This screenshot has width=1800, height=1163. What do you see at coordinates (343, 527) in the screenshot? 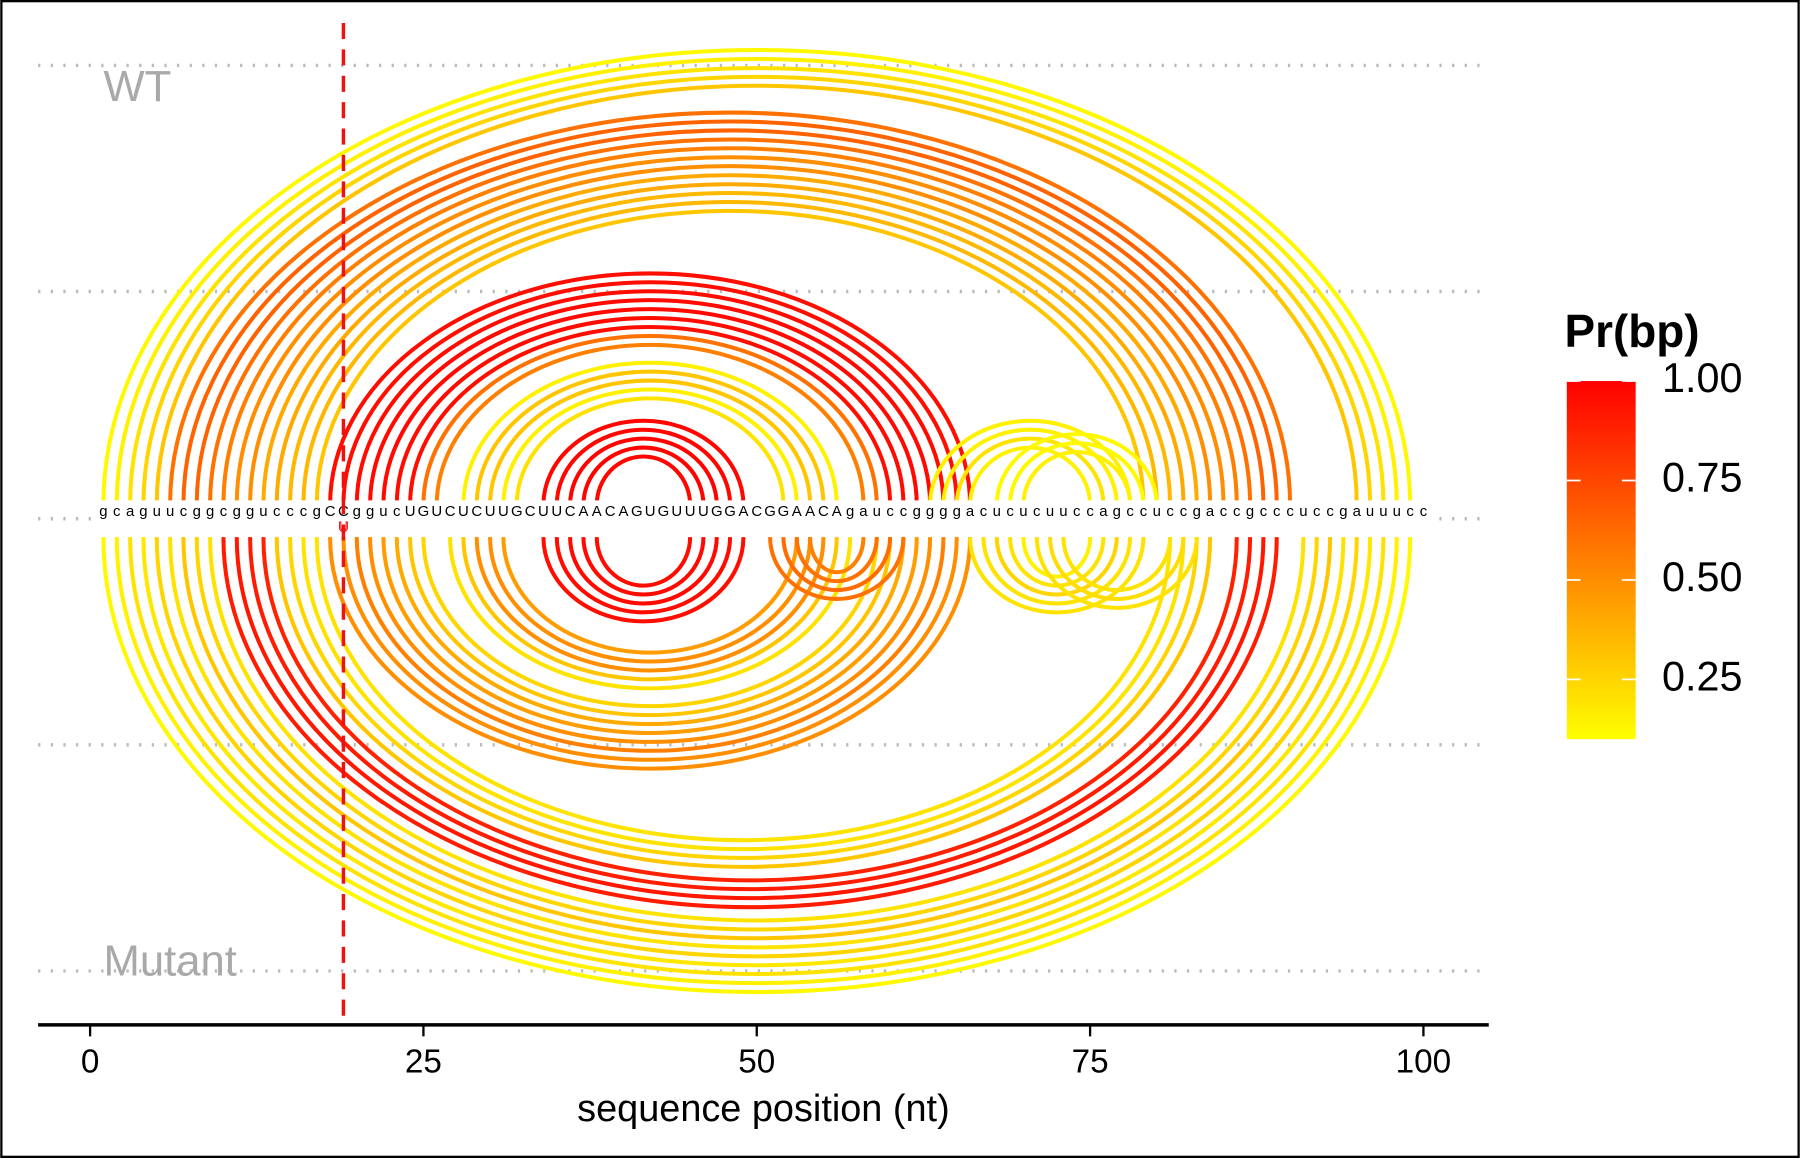
I see `mutant-base: U` at bounding box center [343, 527].